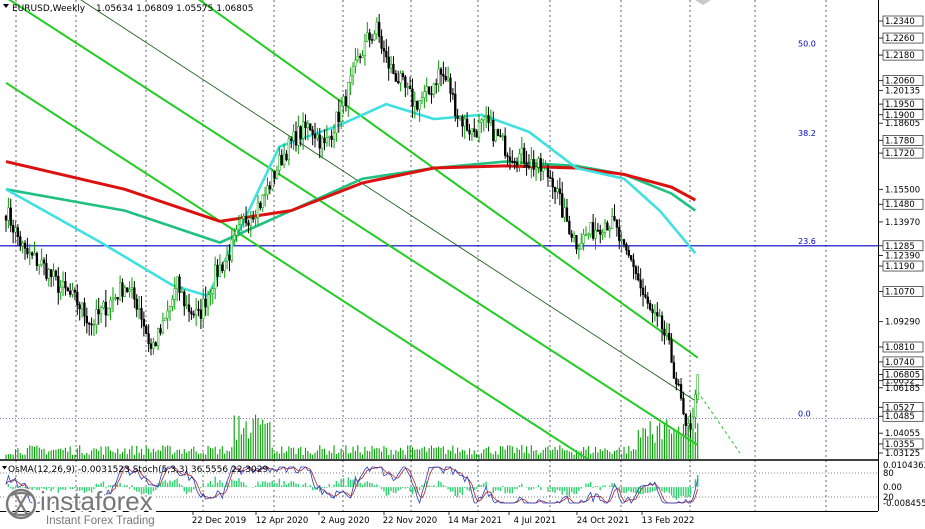  I want to click on price-tick-label: 1.03125, so click(902, 454).